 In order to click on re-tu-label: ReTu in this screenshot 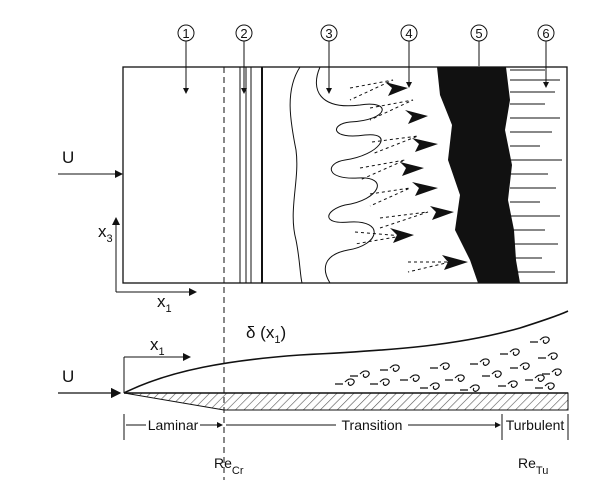, I will do `click(533, 466)`.